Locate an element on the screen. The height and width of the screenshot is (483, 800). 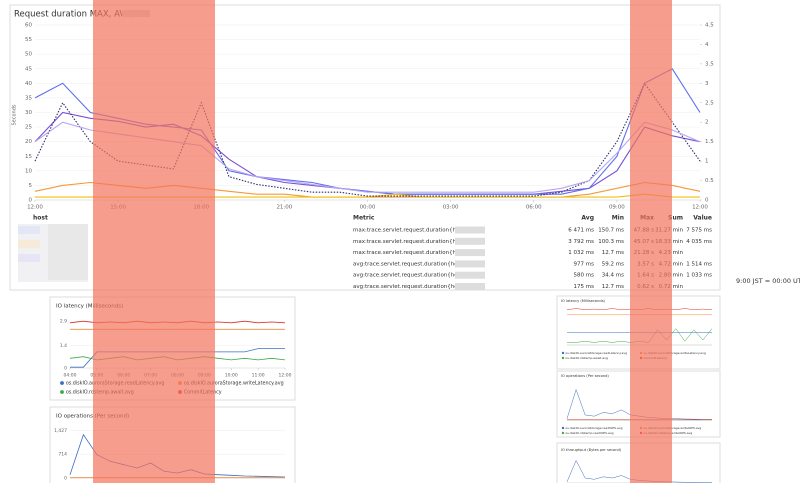
y2-tick-label: 0 is located at coordinates (707, 201).